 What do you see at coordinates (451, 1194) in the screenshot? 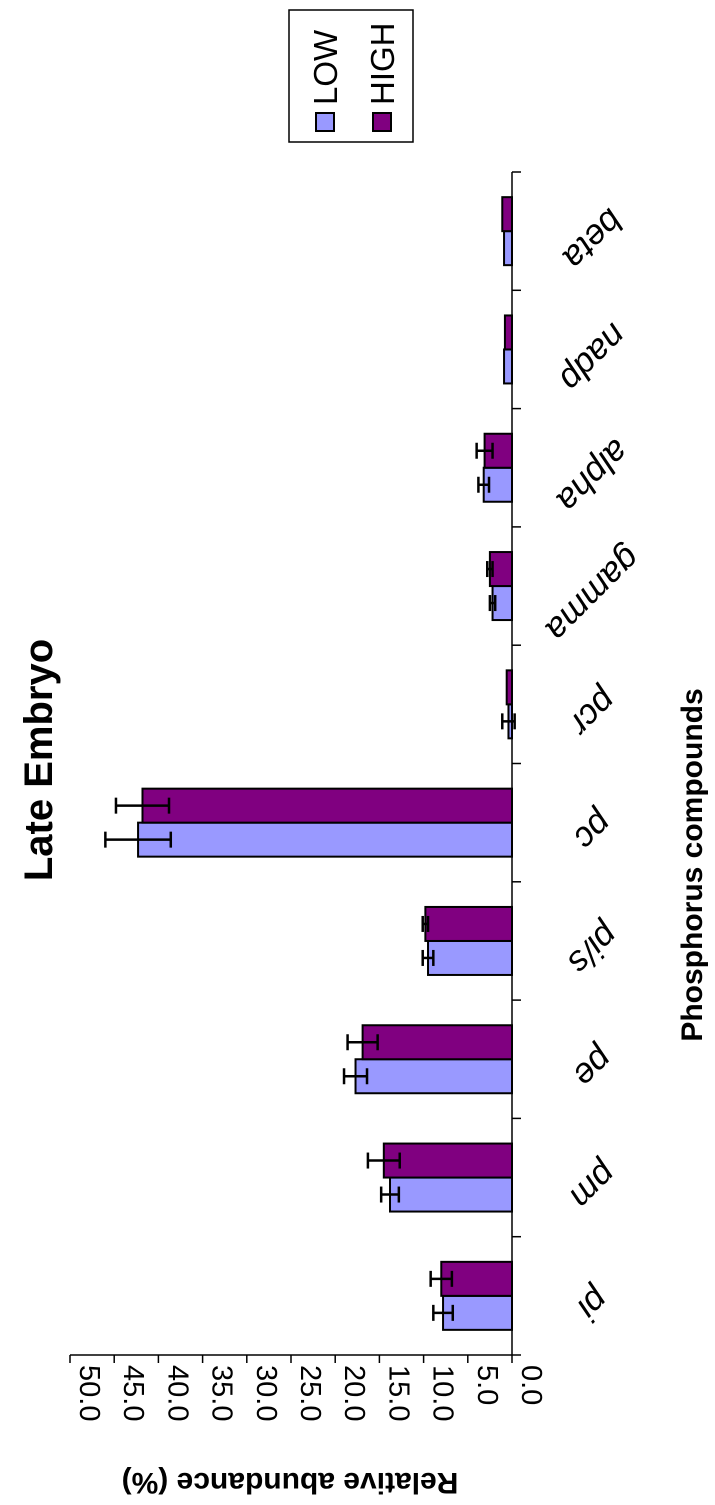
I see `bar-low-pm` at bounding box center [451, 1194].